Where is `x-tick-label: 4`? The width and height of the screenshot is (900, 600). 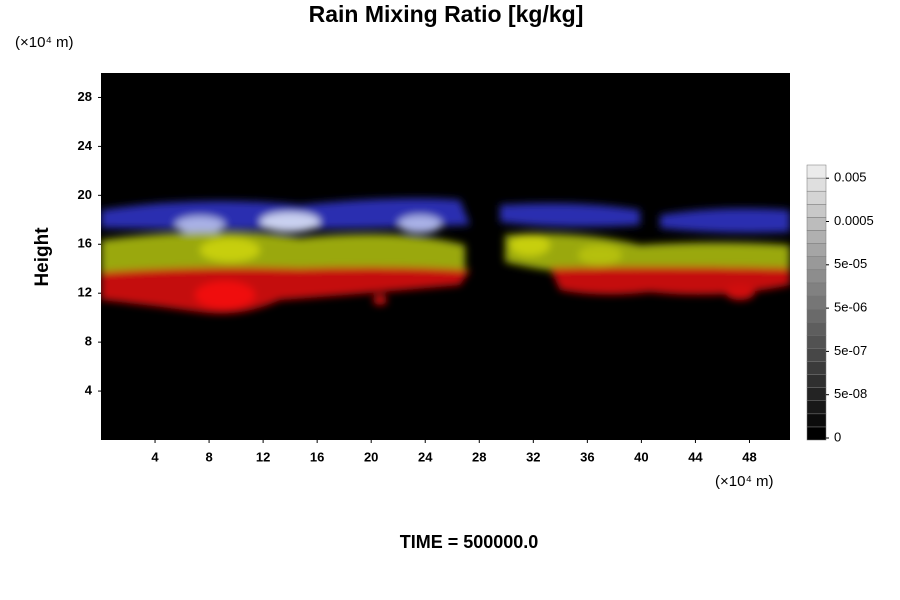 x-tick-label: 4 is located at coordinates (155, 456).